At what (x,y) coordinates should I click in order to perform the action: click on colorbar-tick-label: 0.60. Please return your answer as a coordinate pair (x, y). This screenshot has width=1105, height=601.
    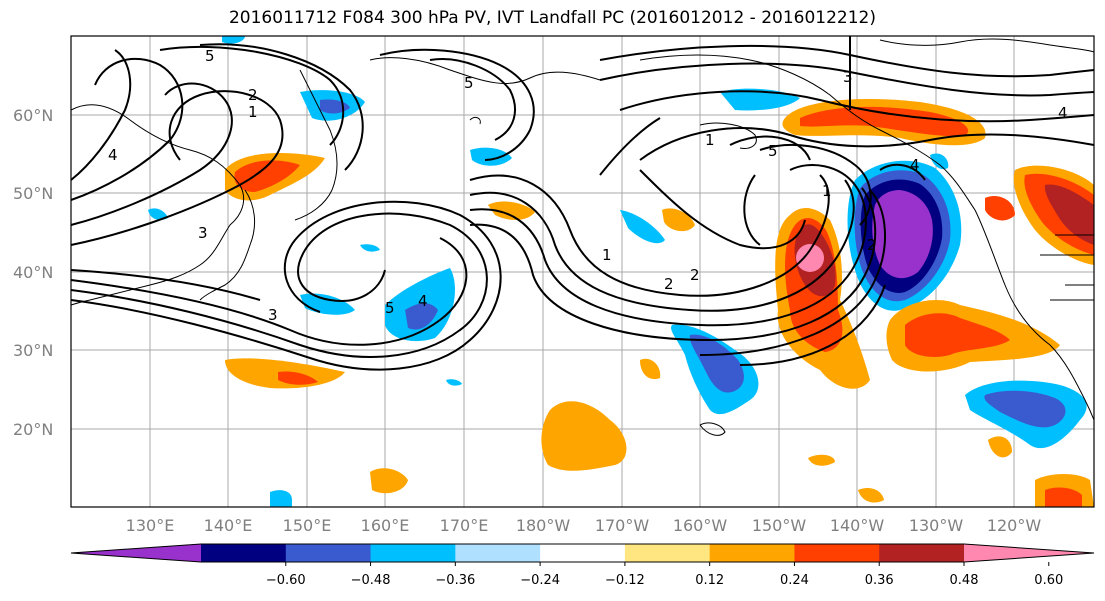
    Looking at the image, I should click on (1048, 580).